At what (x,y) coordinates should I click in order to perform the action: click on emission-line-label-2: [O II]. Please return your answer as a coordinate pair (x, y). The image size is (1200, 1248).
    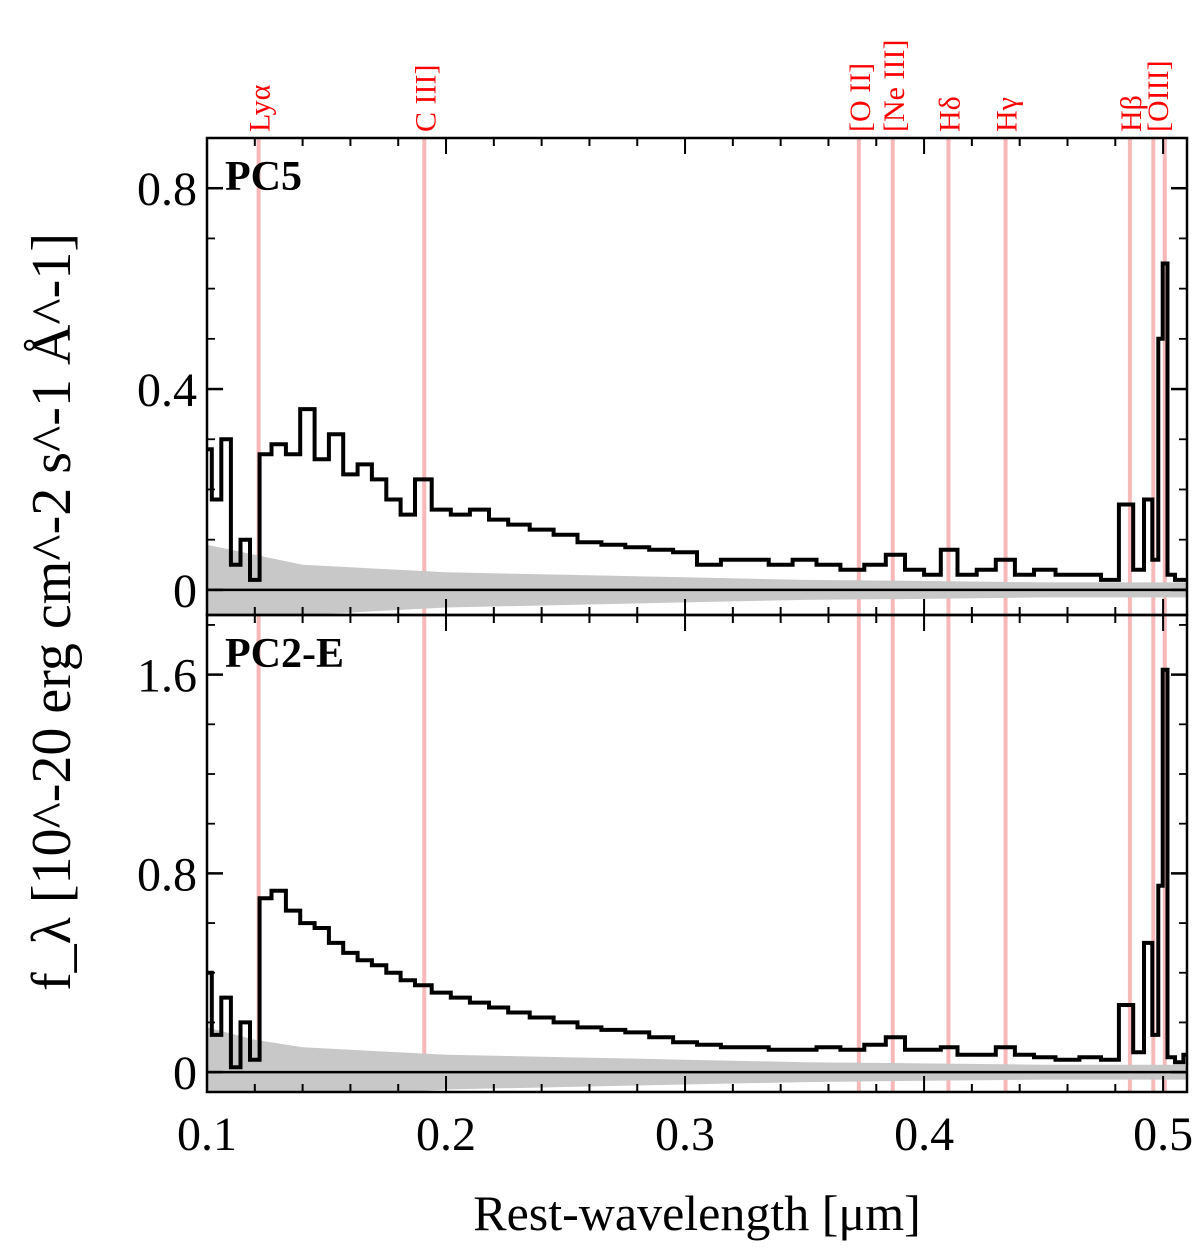
    Looking at the image, I should click on (860, 97).